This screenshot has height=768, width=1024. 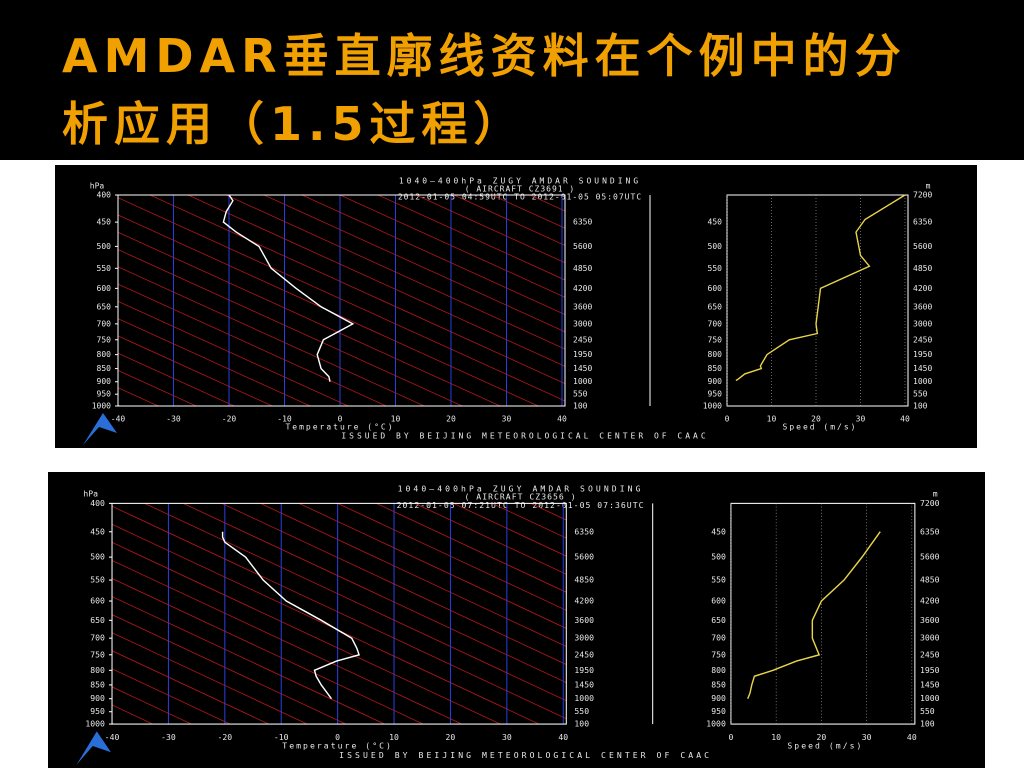 I want to click on wind-height-label: 1000, so click(x=584, y=698).